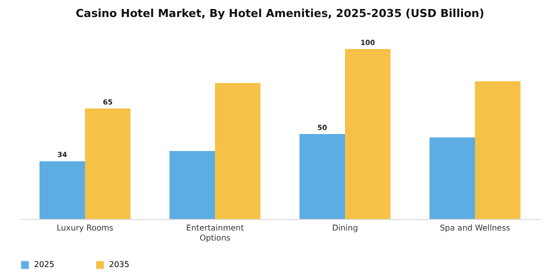 Image resolution: width=560 pixels, height=280 pixels. What do you see at coordinates (345, 228) in the screenshot?
I see `x-tick-label: Dining` at bounding box center [345, 228].